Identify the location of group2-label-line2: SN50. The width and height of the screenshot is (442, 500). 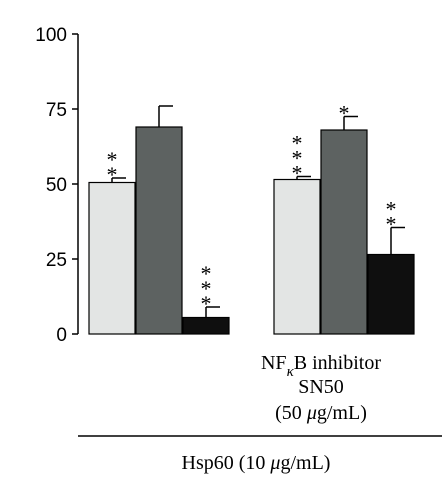
(321, 387).